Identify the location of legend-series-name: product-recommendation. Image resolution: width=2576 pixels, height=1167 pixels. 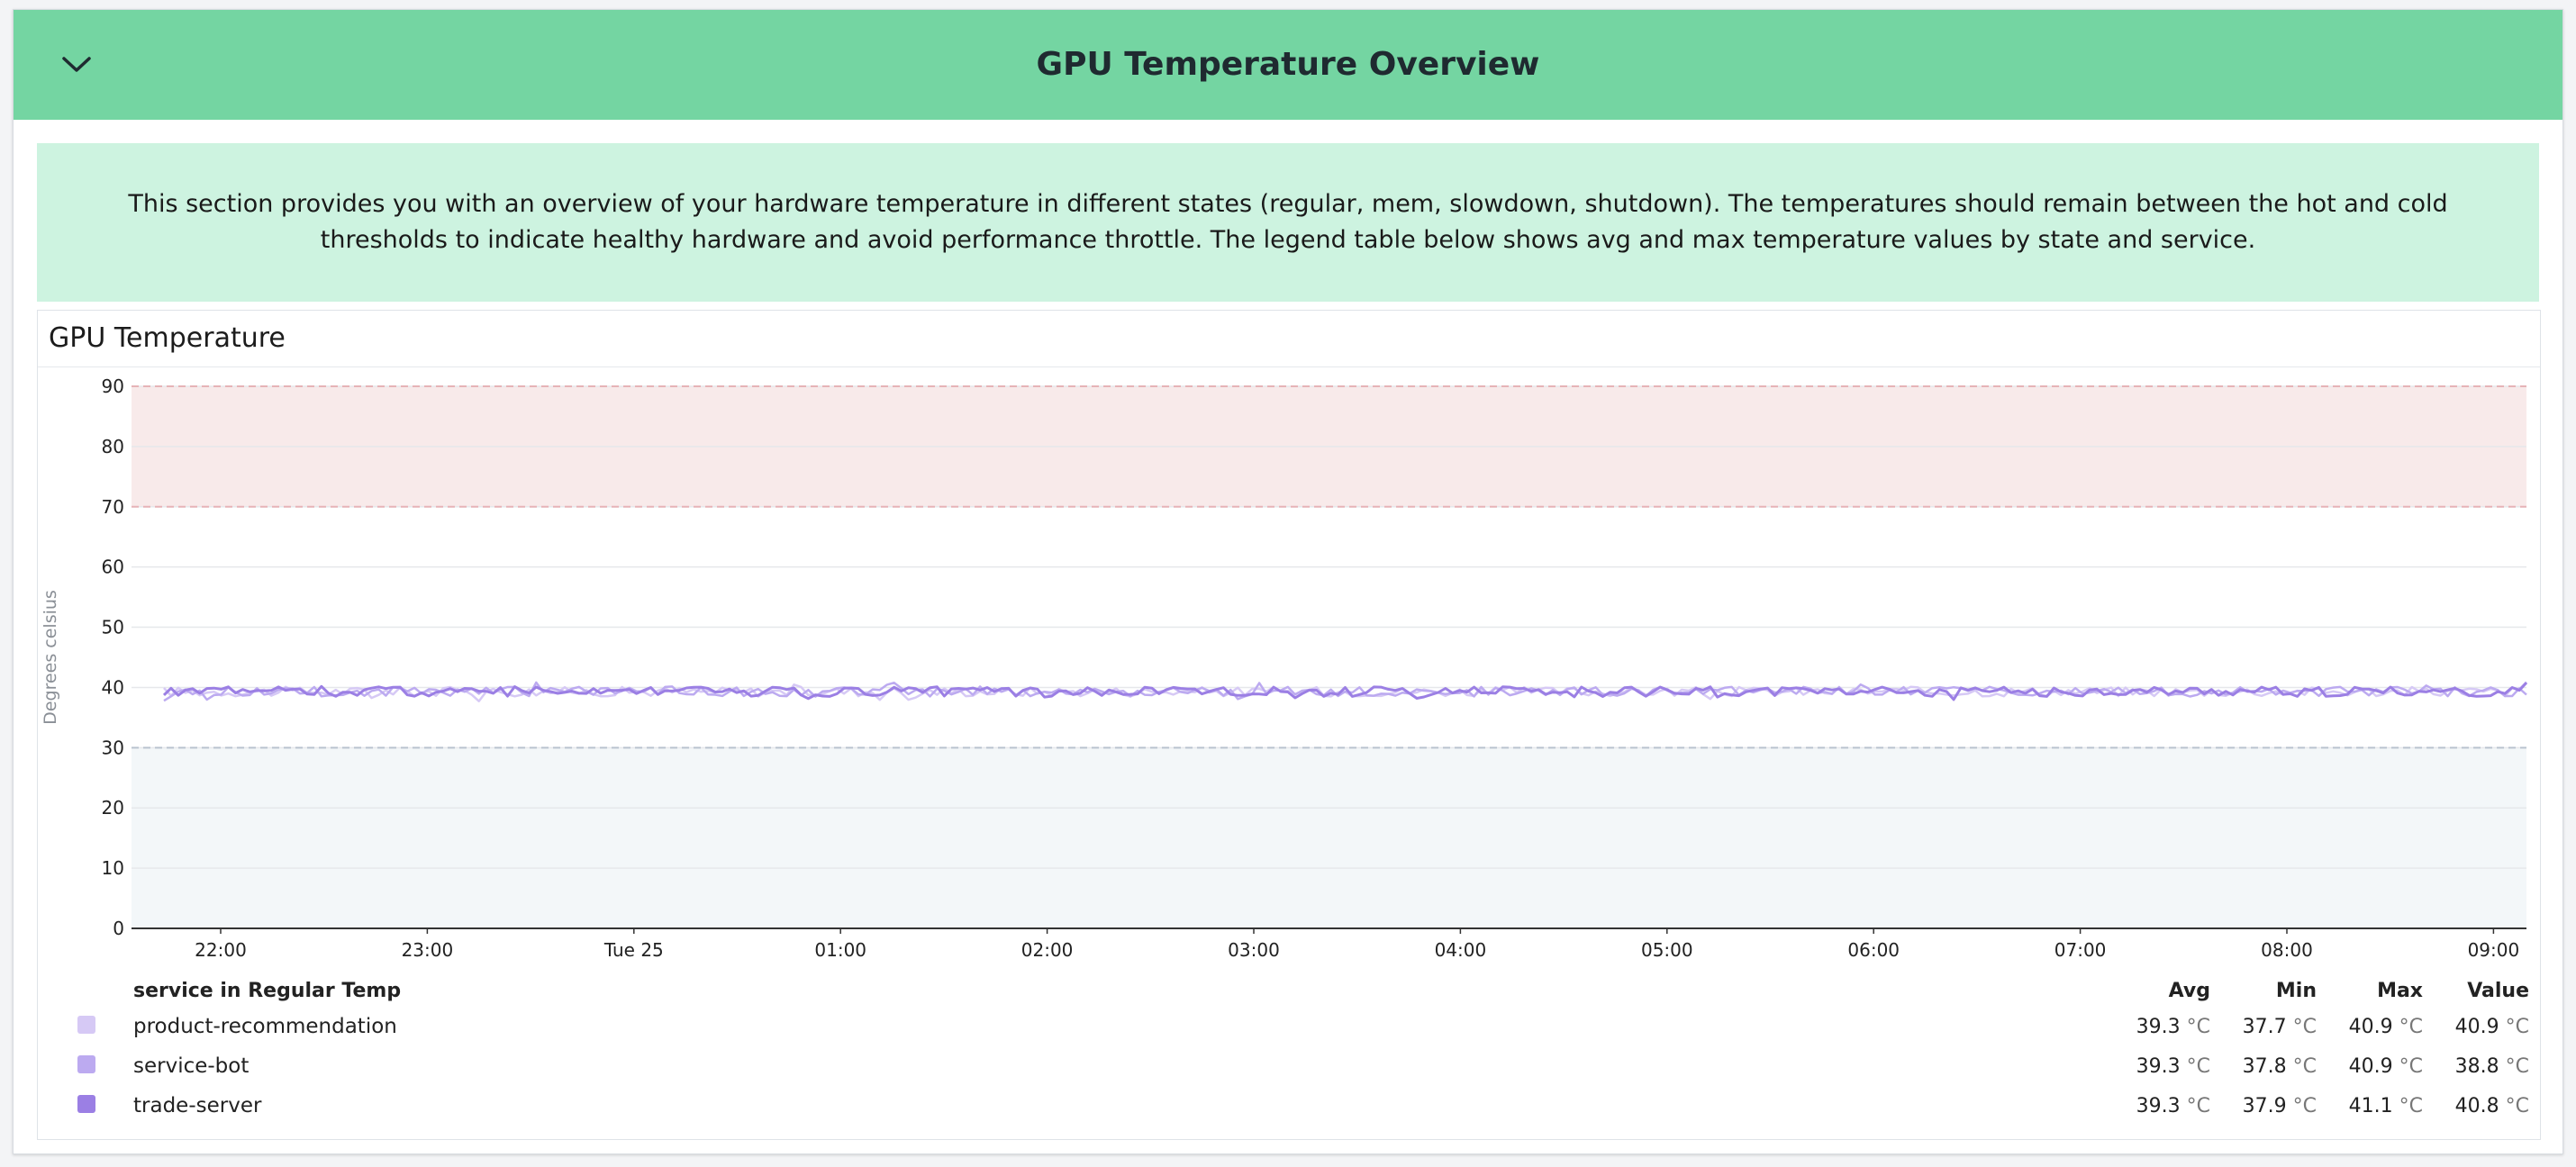
(265, 1026).